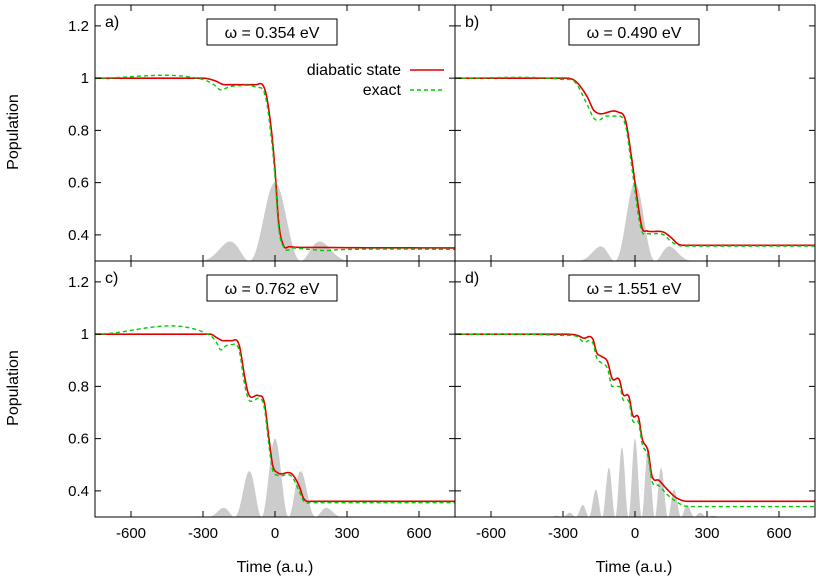 Image resolution: width=830 pixels, height=585 pixels. Describe the element at coordinates (354, 70) in the screenshot. I see `legend-label: diabatic state` at that location.